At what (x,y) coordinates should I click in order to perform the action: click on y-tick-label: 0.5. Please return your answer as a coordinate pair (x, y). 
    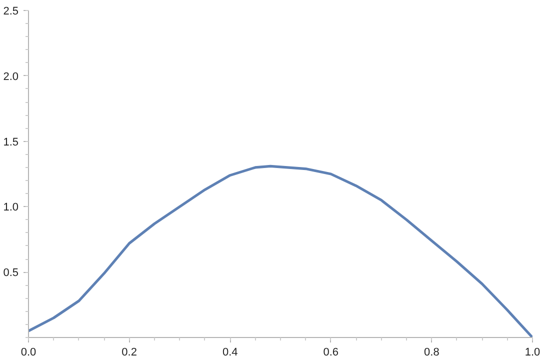
    Looking at the image, I should click on (11, 273).